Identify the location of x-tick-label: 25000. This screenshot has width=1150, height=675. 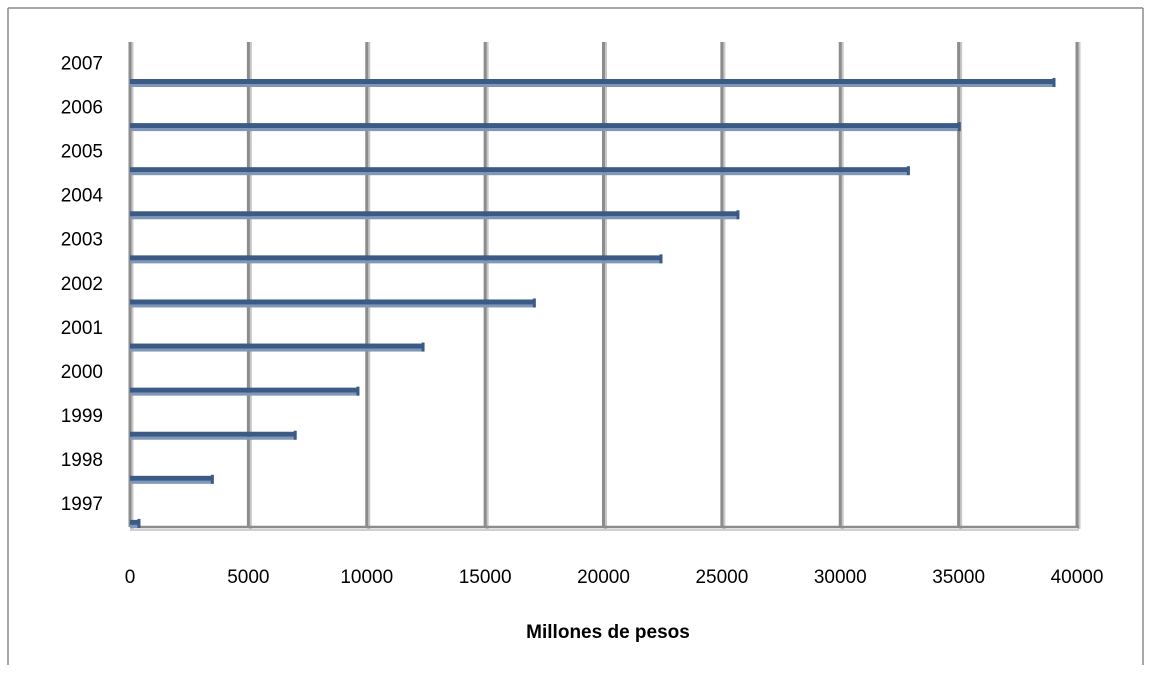
(721, 577).